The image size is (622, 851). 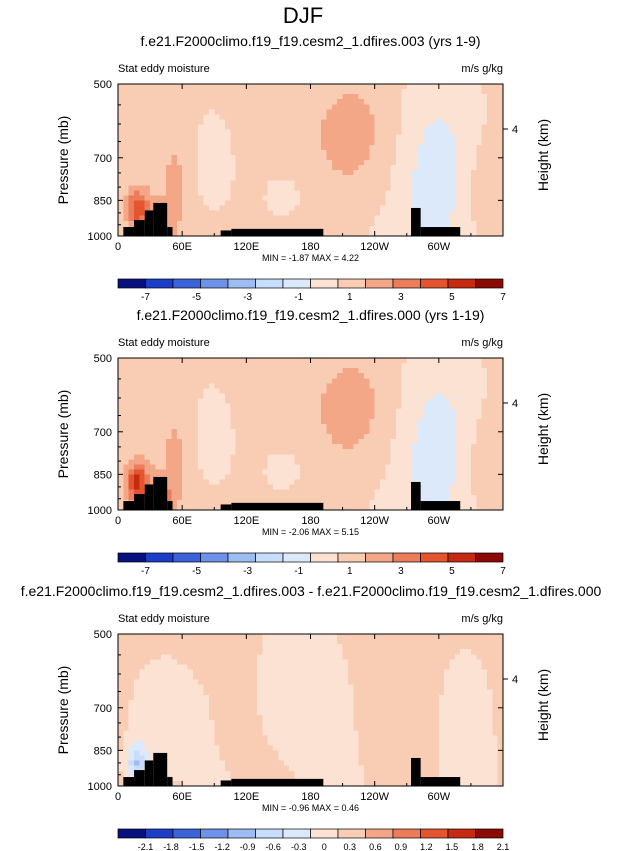 I want to click on y-tick-label: 850, so click(x=103, y=201).